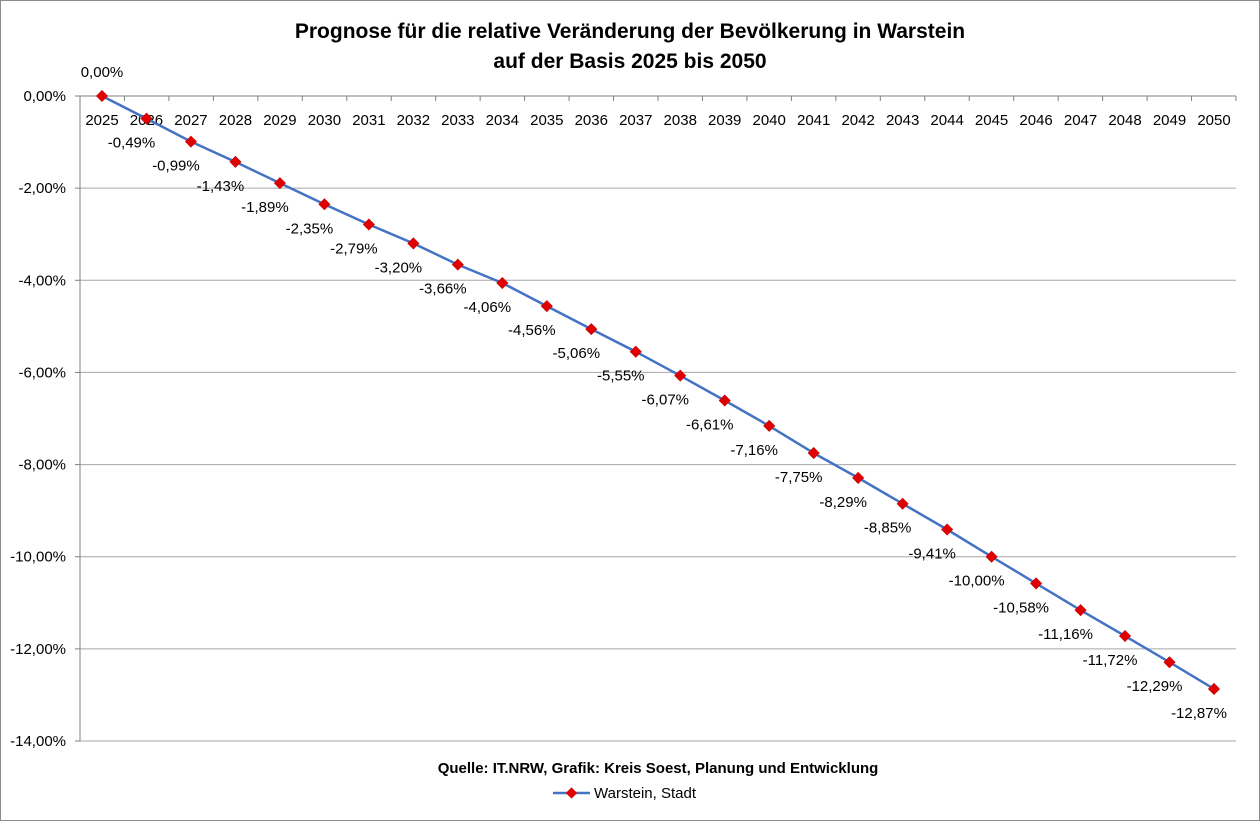  What do you see at coordinates (488, 307) in the screenshot?
I see `data-label: -4,06%` at bounding box center [488, 307].